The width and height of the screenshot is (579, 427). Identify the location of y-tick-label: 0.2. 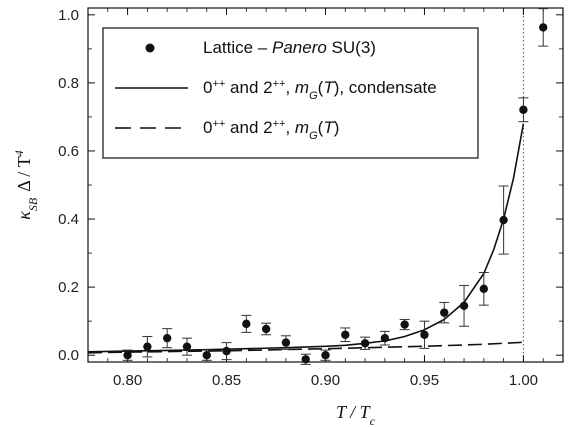
(68, 287).